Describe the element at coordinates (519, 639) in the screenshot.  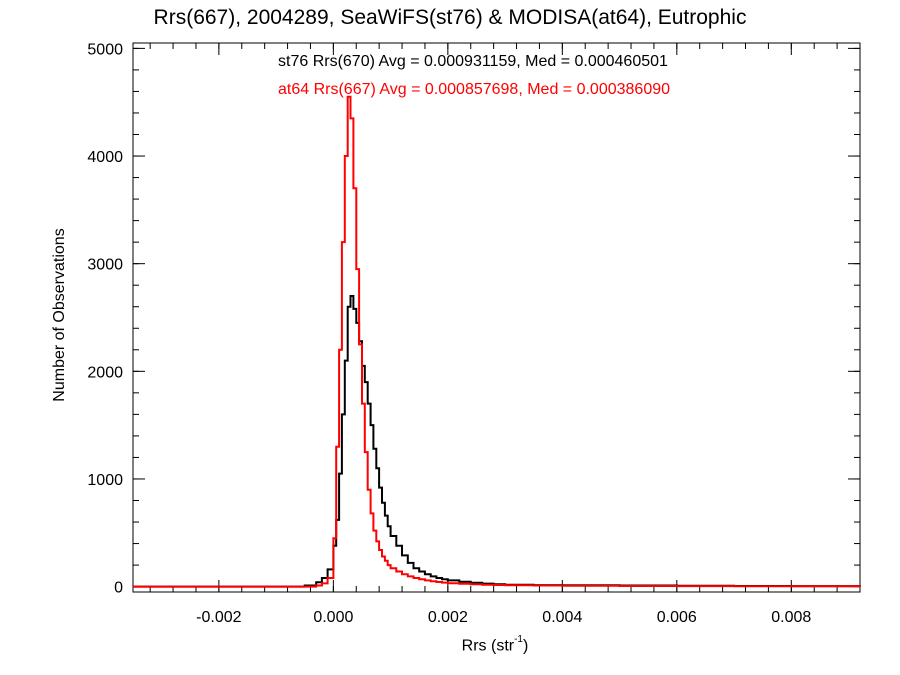
I see `x-axis-label-superscript: -1` at that location.